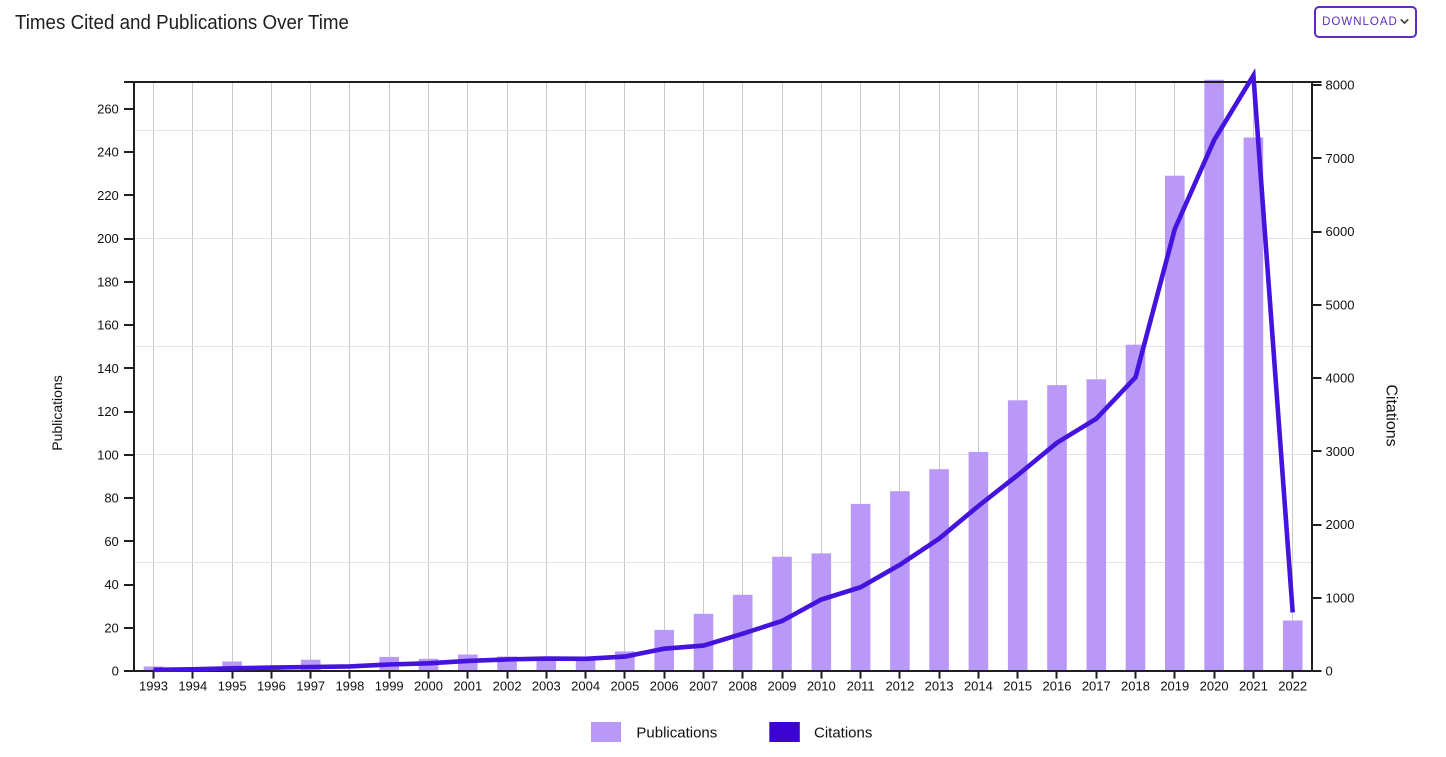 Image resolution: width=1446 pixels, height=757 pixels. What do you see at coordinates (1057, 686) in the screenshot?
I see `svg-text: 2016` at bounding box center [1057, 686].